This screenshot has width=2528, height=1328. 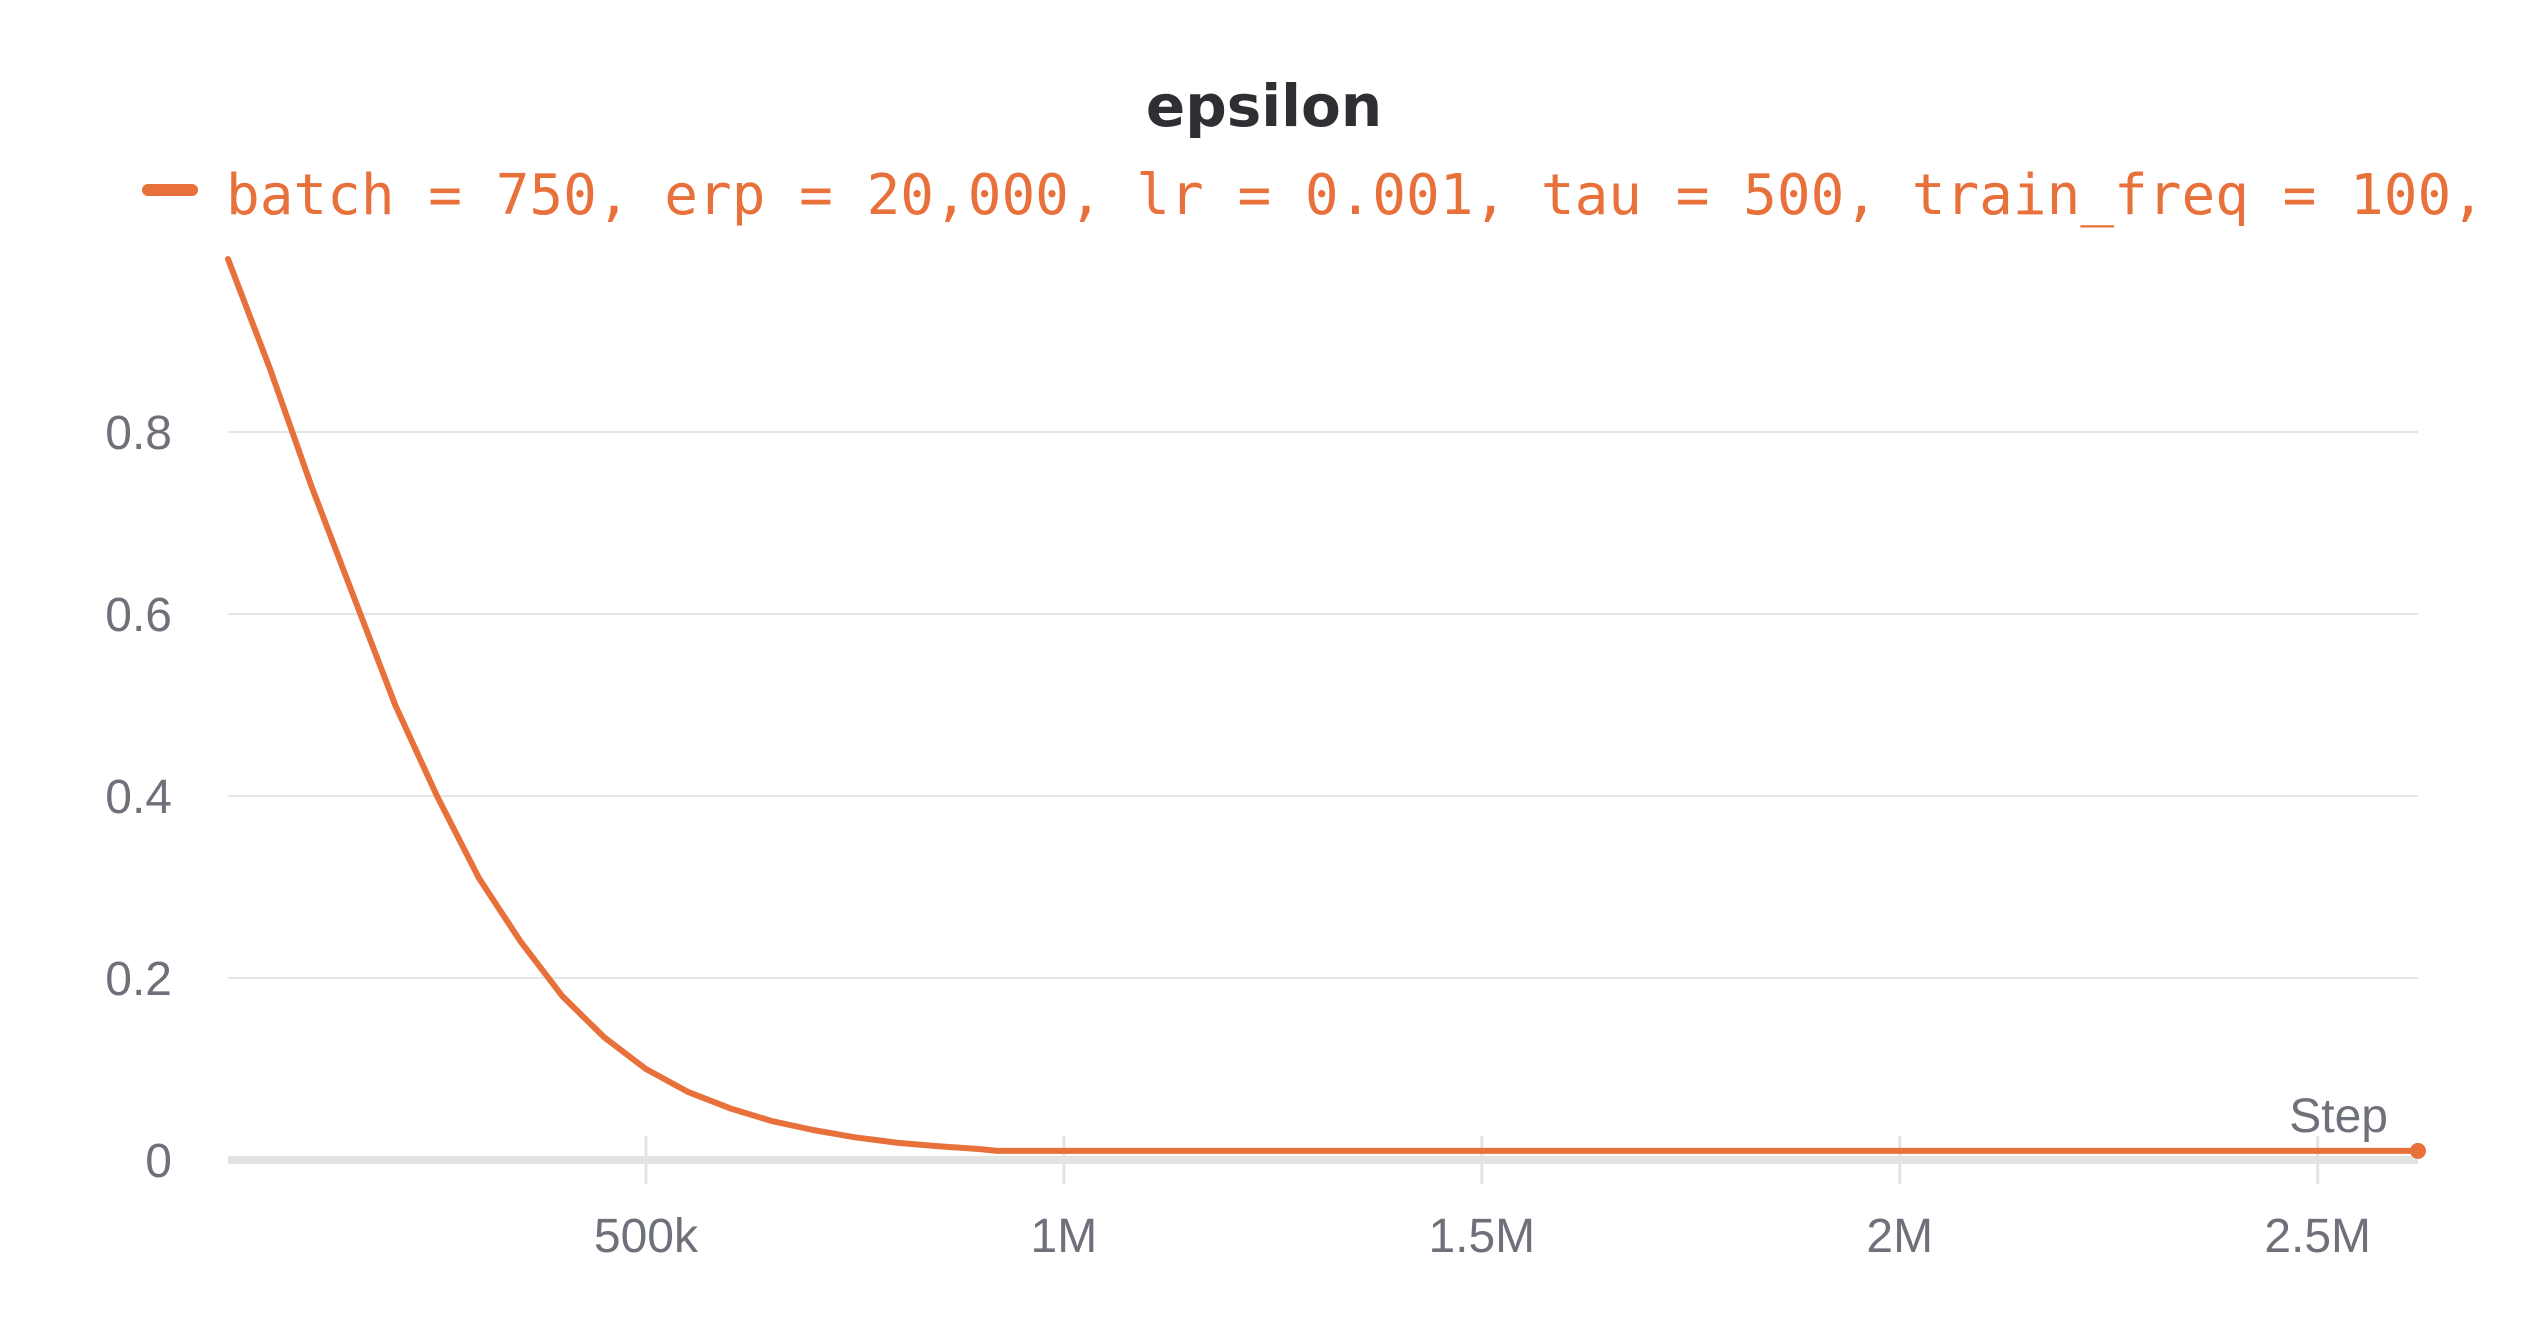 I want to click on y-axis: 0 0.2 0.4 0.6 0.8, so click(x=138, y=797).